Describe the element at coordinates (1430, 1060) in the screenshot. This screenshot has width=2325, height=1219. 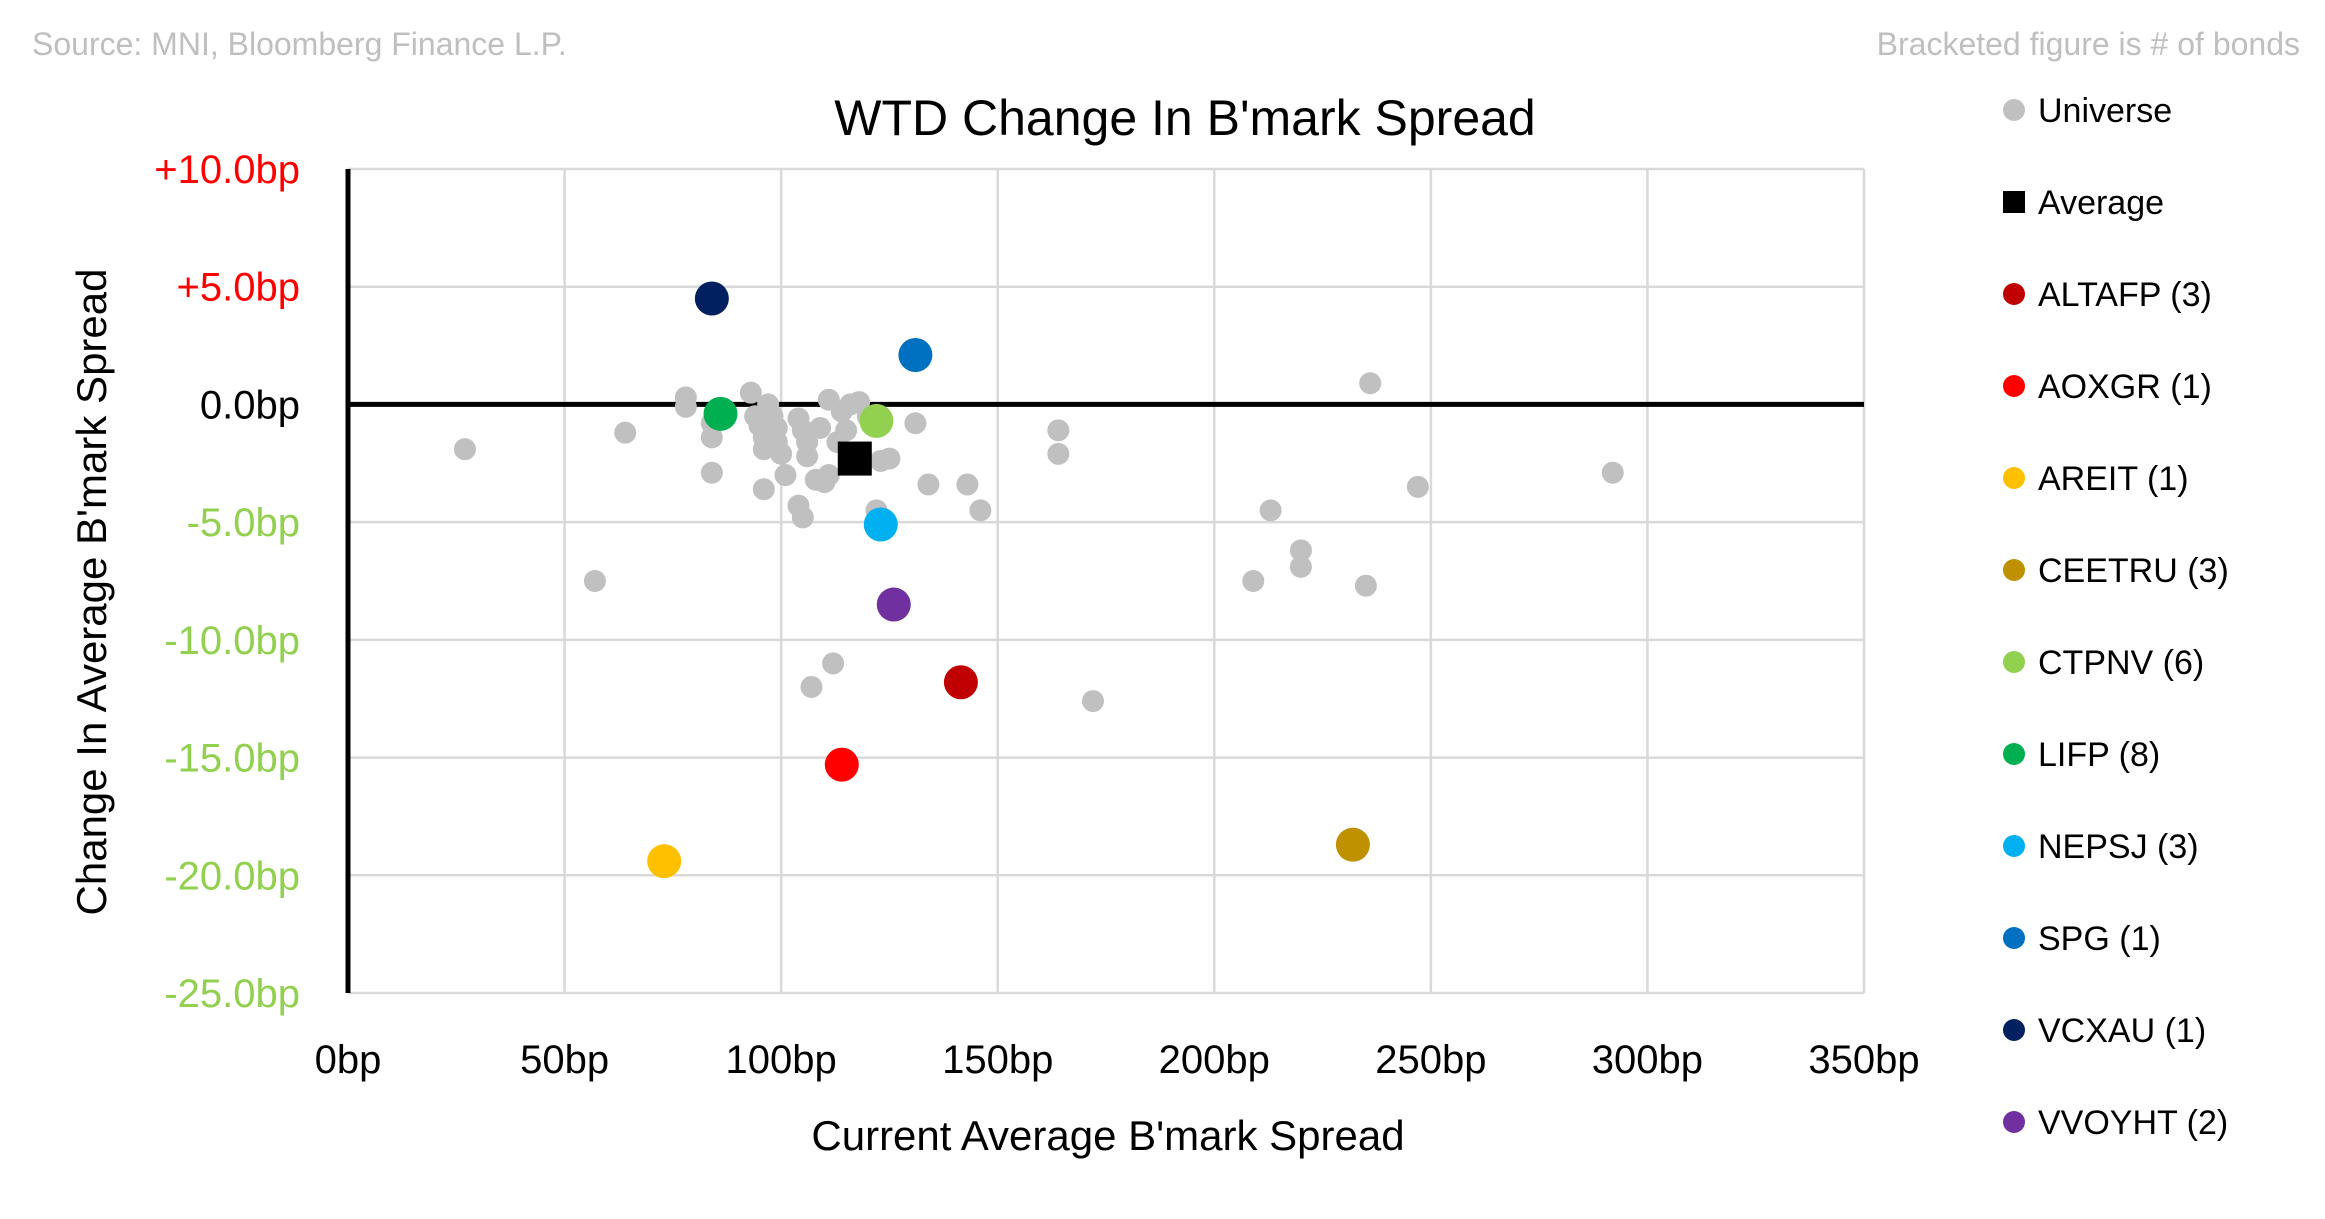
I see `x-tick-label: 250bp` at that location.